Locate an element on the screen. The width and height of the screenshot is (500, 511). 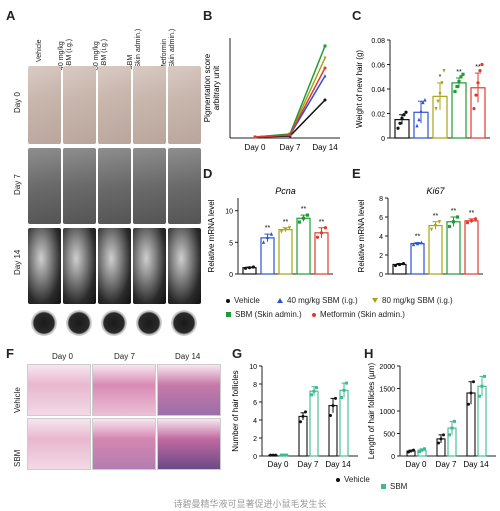
legend-item-sbm-skin: SBM (Skin admin.) is located at coordinates (264, 314).